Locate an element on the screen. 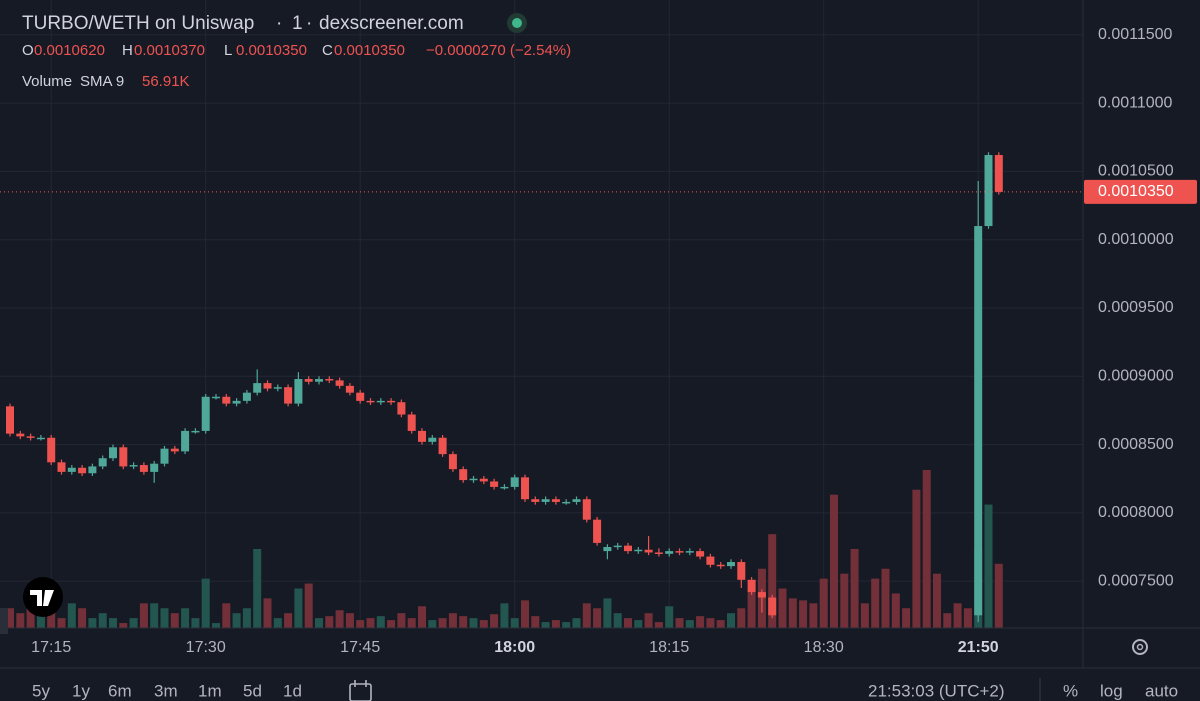 Image resolution: width=1200 pixels, height=701 pixels. interval: 1 is located at coordinates (297, 23).